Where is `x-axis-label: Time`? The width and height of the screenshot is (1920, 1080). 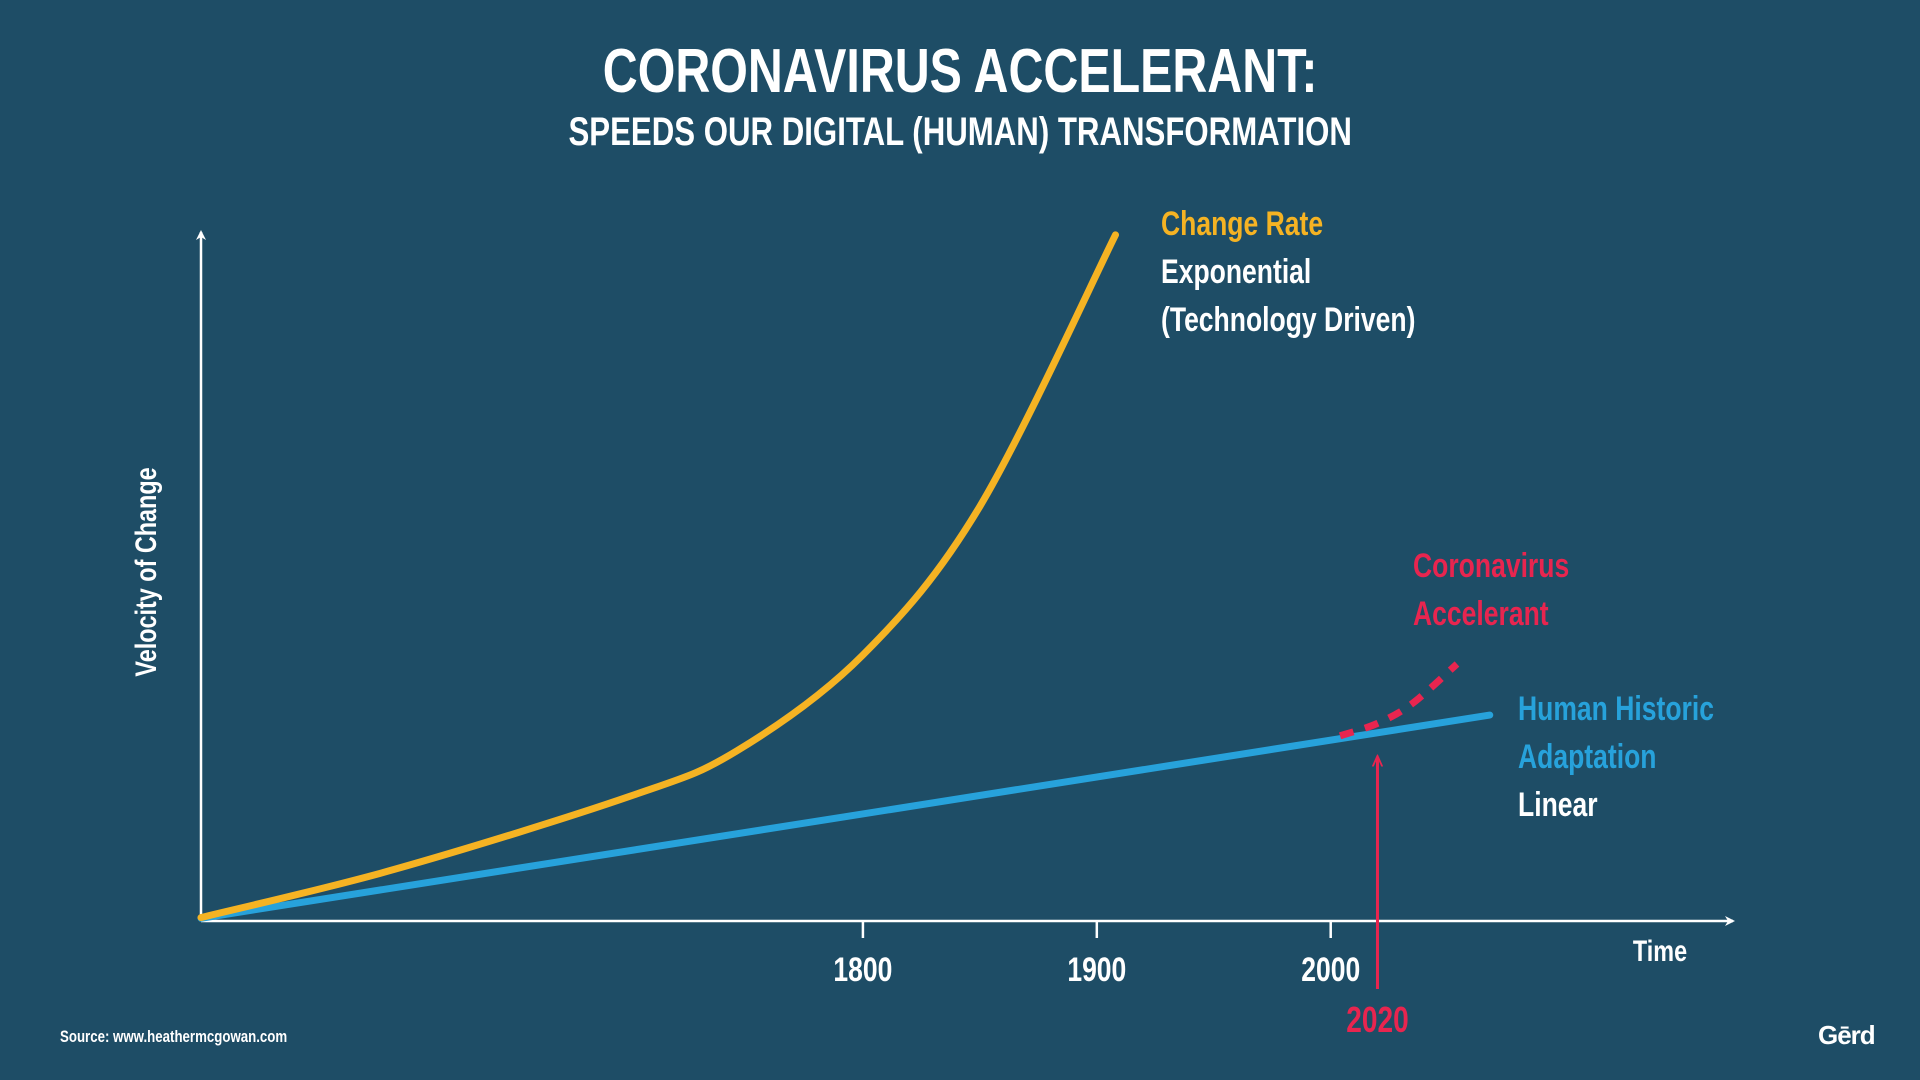
x-axis-label: Time is located at coordinates (1660, 950).